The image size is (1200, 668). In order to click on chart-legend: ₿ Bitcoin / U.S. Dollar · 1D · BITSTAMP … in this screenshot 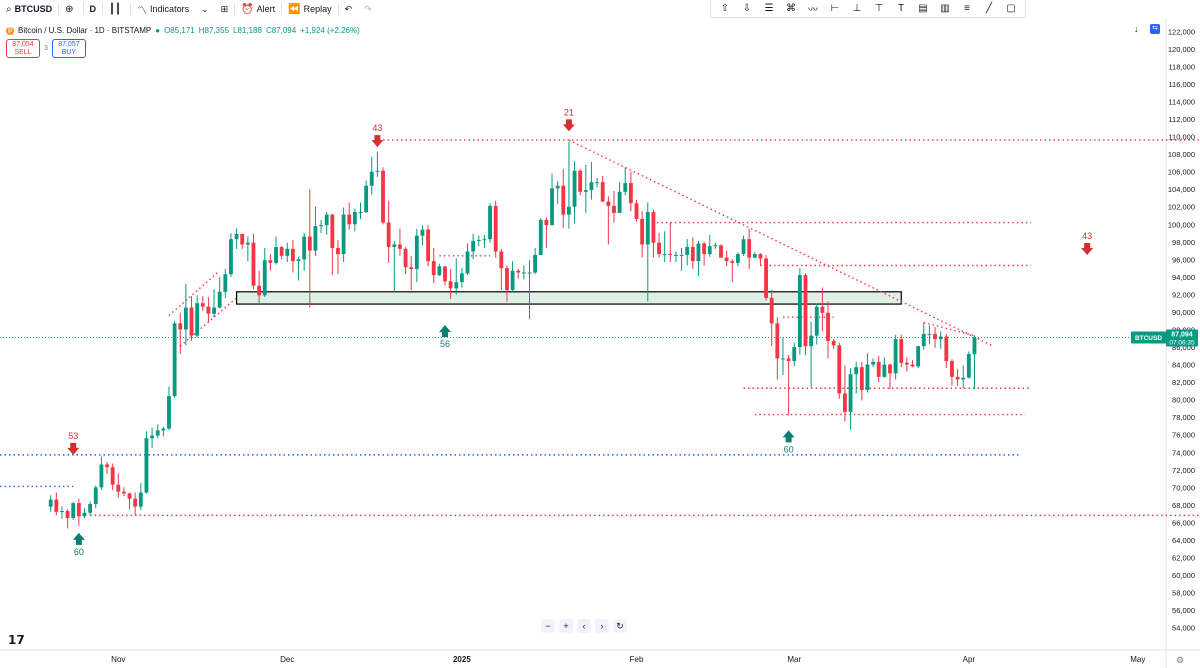, I will do `click(183, 30)`.